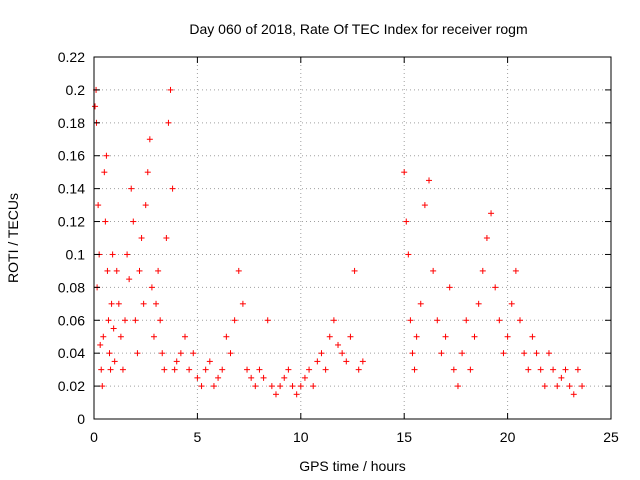 The width and height of the screenshot is (640, 480). I want to click on x-tick-label: 15, so click(404, 437).